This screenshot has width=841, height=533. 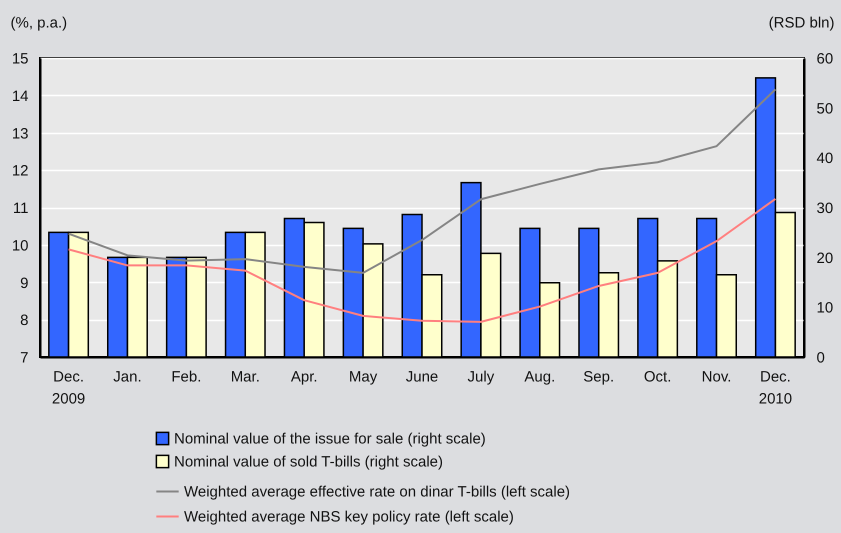 What do you see at coordinates (825, 308) in the screenshot?
I see `y2-tick-label: 10` at bounding box center [825, 308].